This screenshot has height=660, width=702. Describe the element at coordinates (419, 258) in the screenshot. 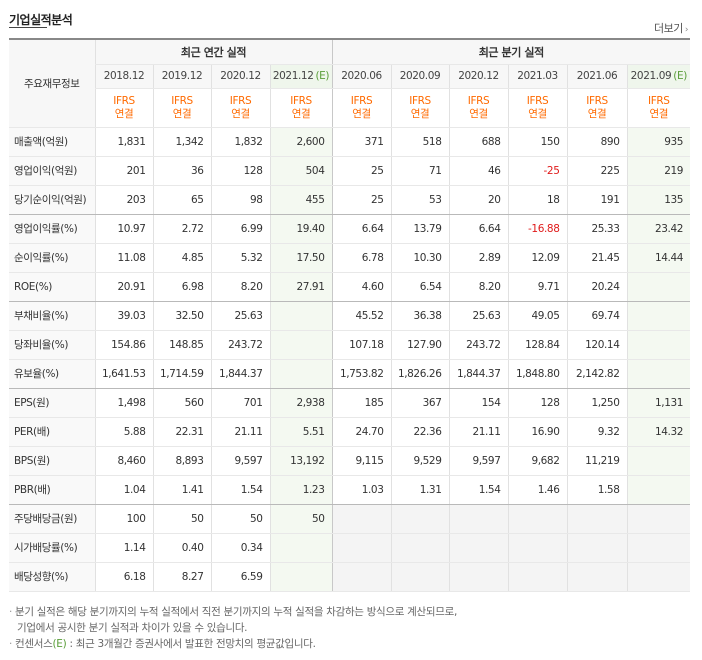

I see `table-cell: 10.30` at that location.